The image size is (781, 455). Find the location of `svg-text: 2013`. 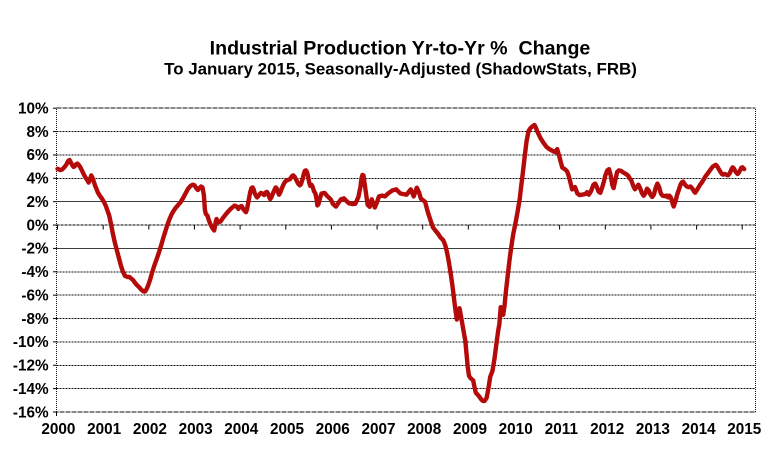

svg-text: 2013 is located at coordinates (653, 429).